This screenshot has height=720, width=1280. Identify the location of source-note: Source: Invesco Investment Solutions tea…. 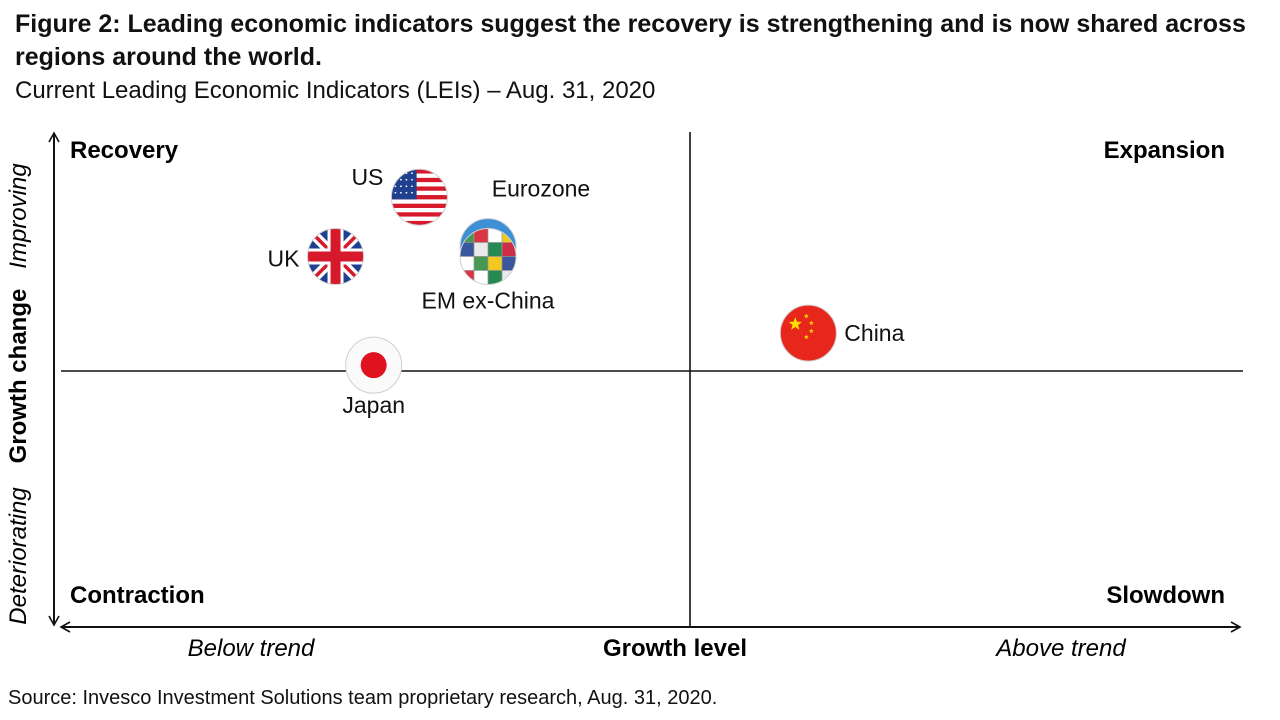
(363, 698).